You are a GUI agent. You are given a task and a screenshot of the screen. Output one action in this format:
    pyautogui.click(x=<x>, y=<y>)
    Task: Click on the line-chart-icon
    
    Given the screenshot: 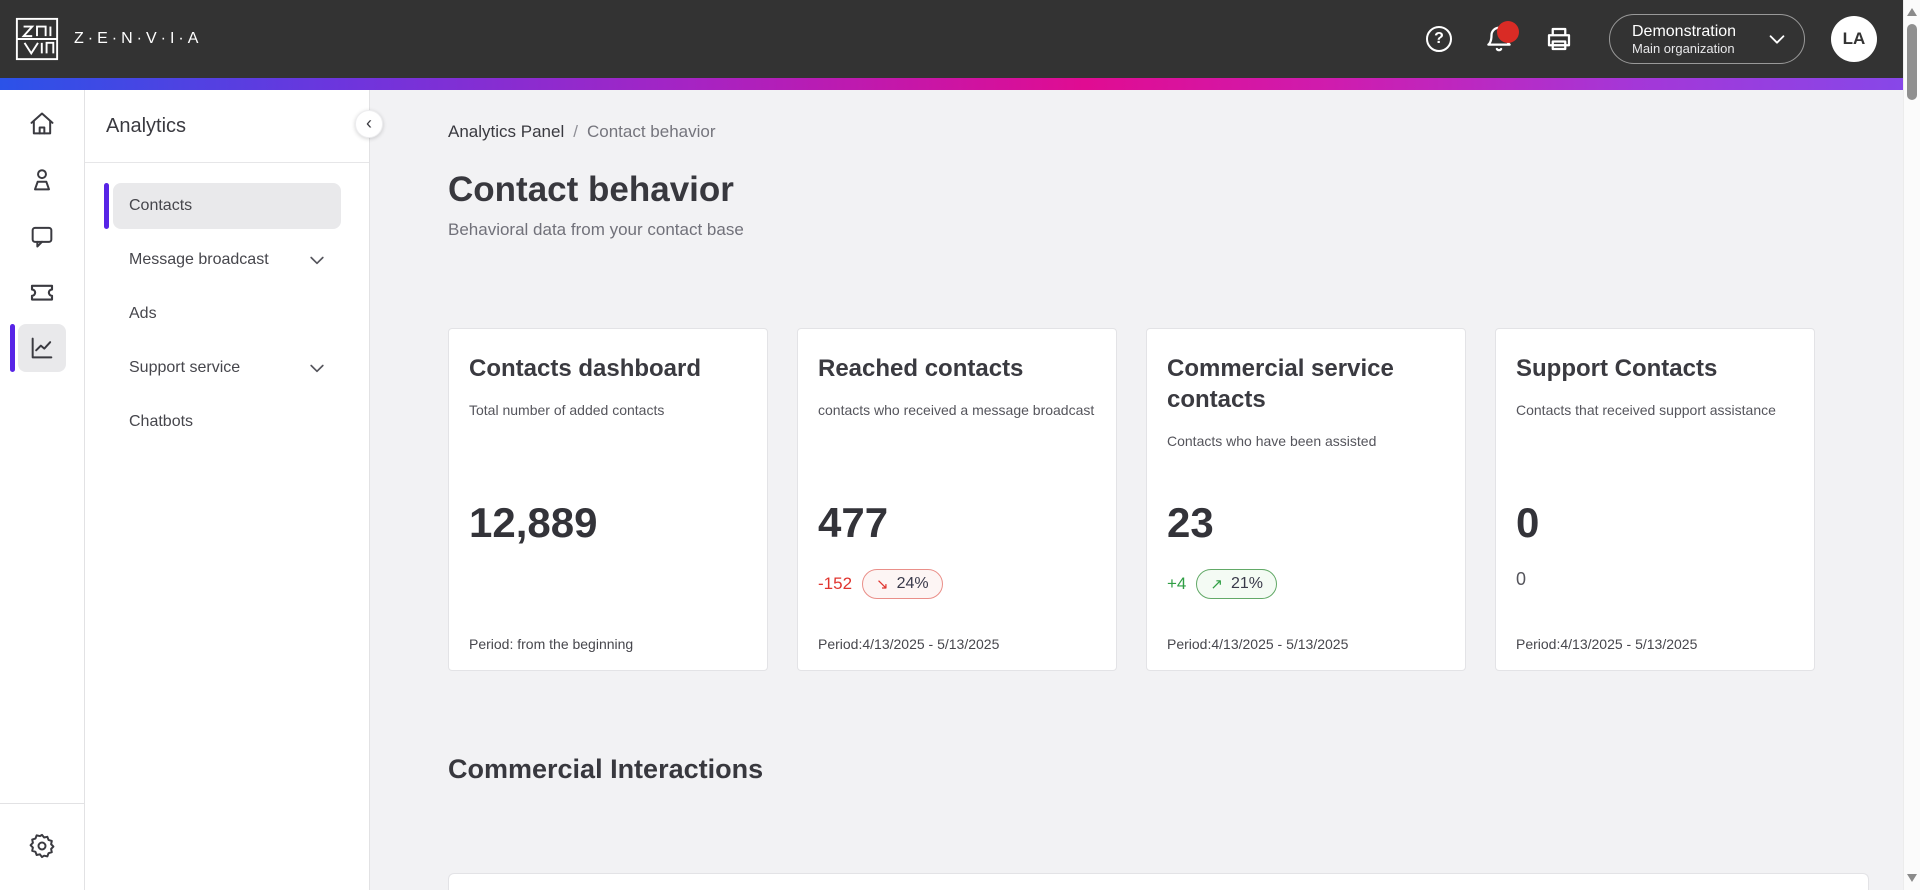 What is the action you would take?
    pyautogui.click(x=42, y=348)
    